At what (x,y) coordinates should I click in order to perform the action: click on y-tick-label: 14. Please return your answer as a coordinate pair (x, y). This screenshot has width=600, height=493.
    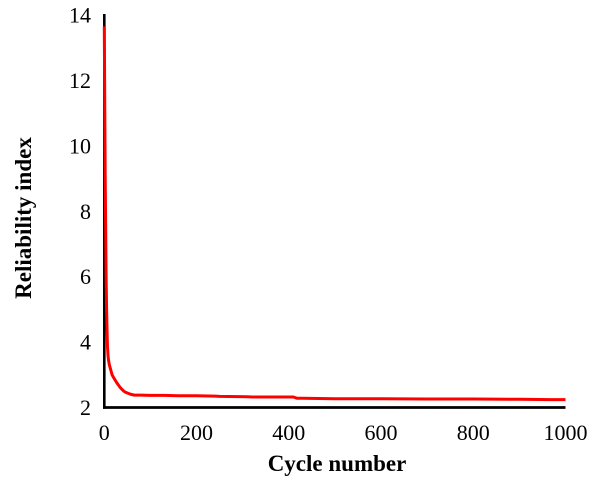
    Looking at the image, I should click on (80, 15).